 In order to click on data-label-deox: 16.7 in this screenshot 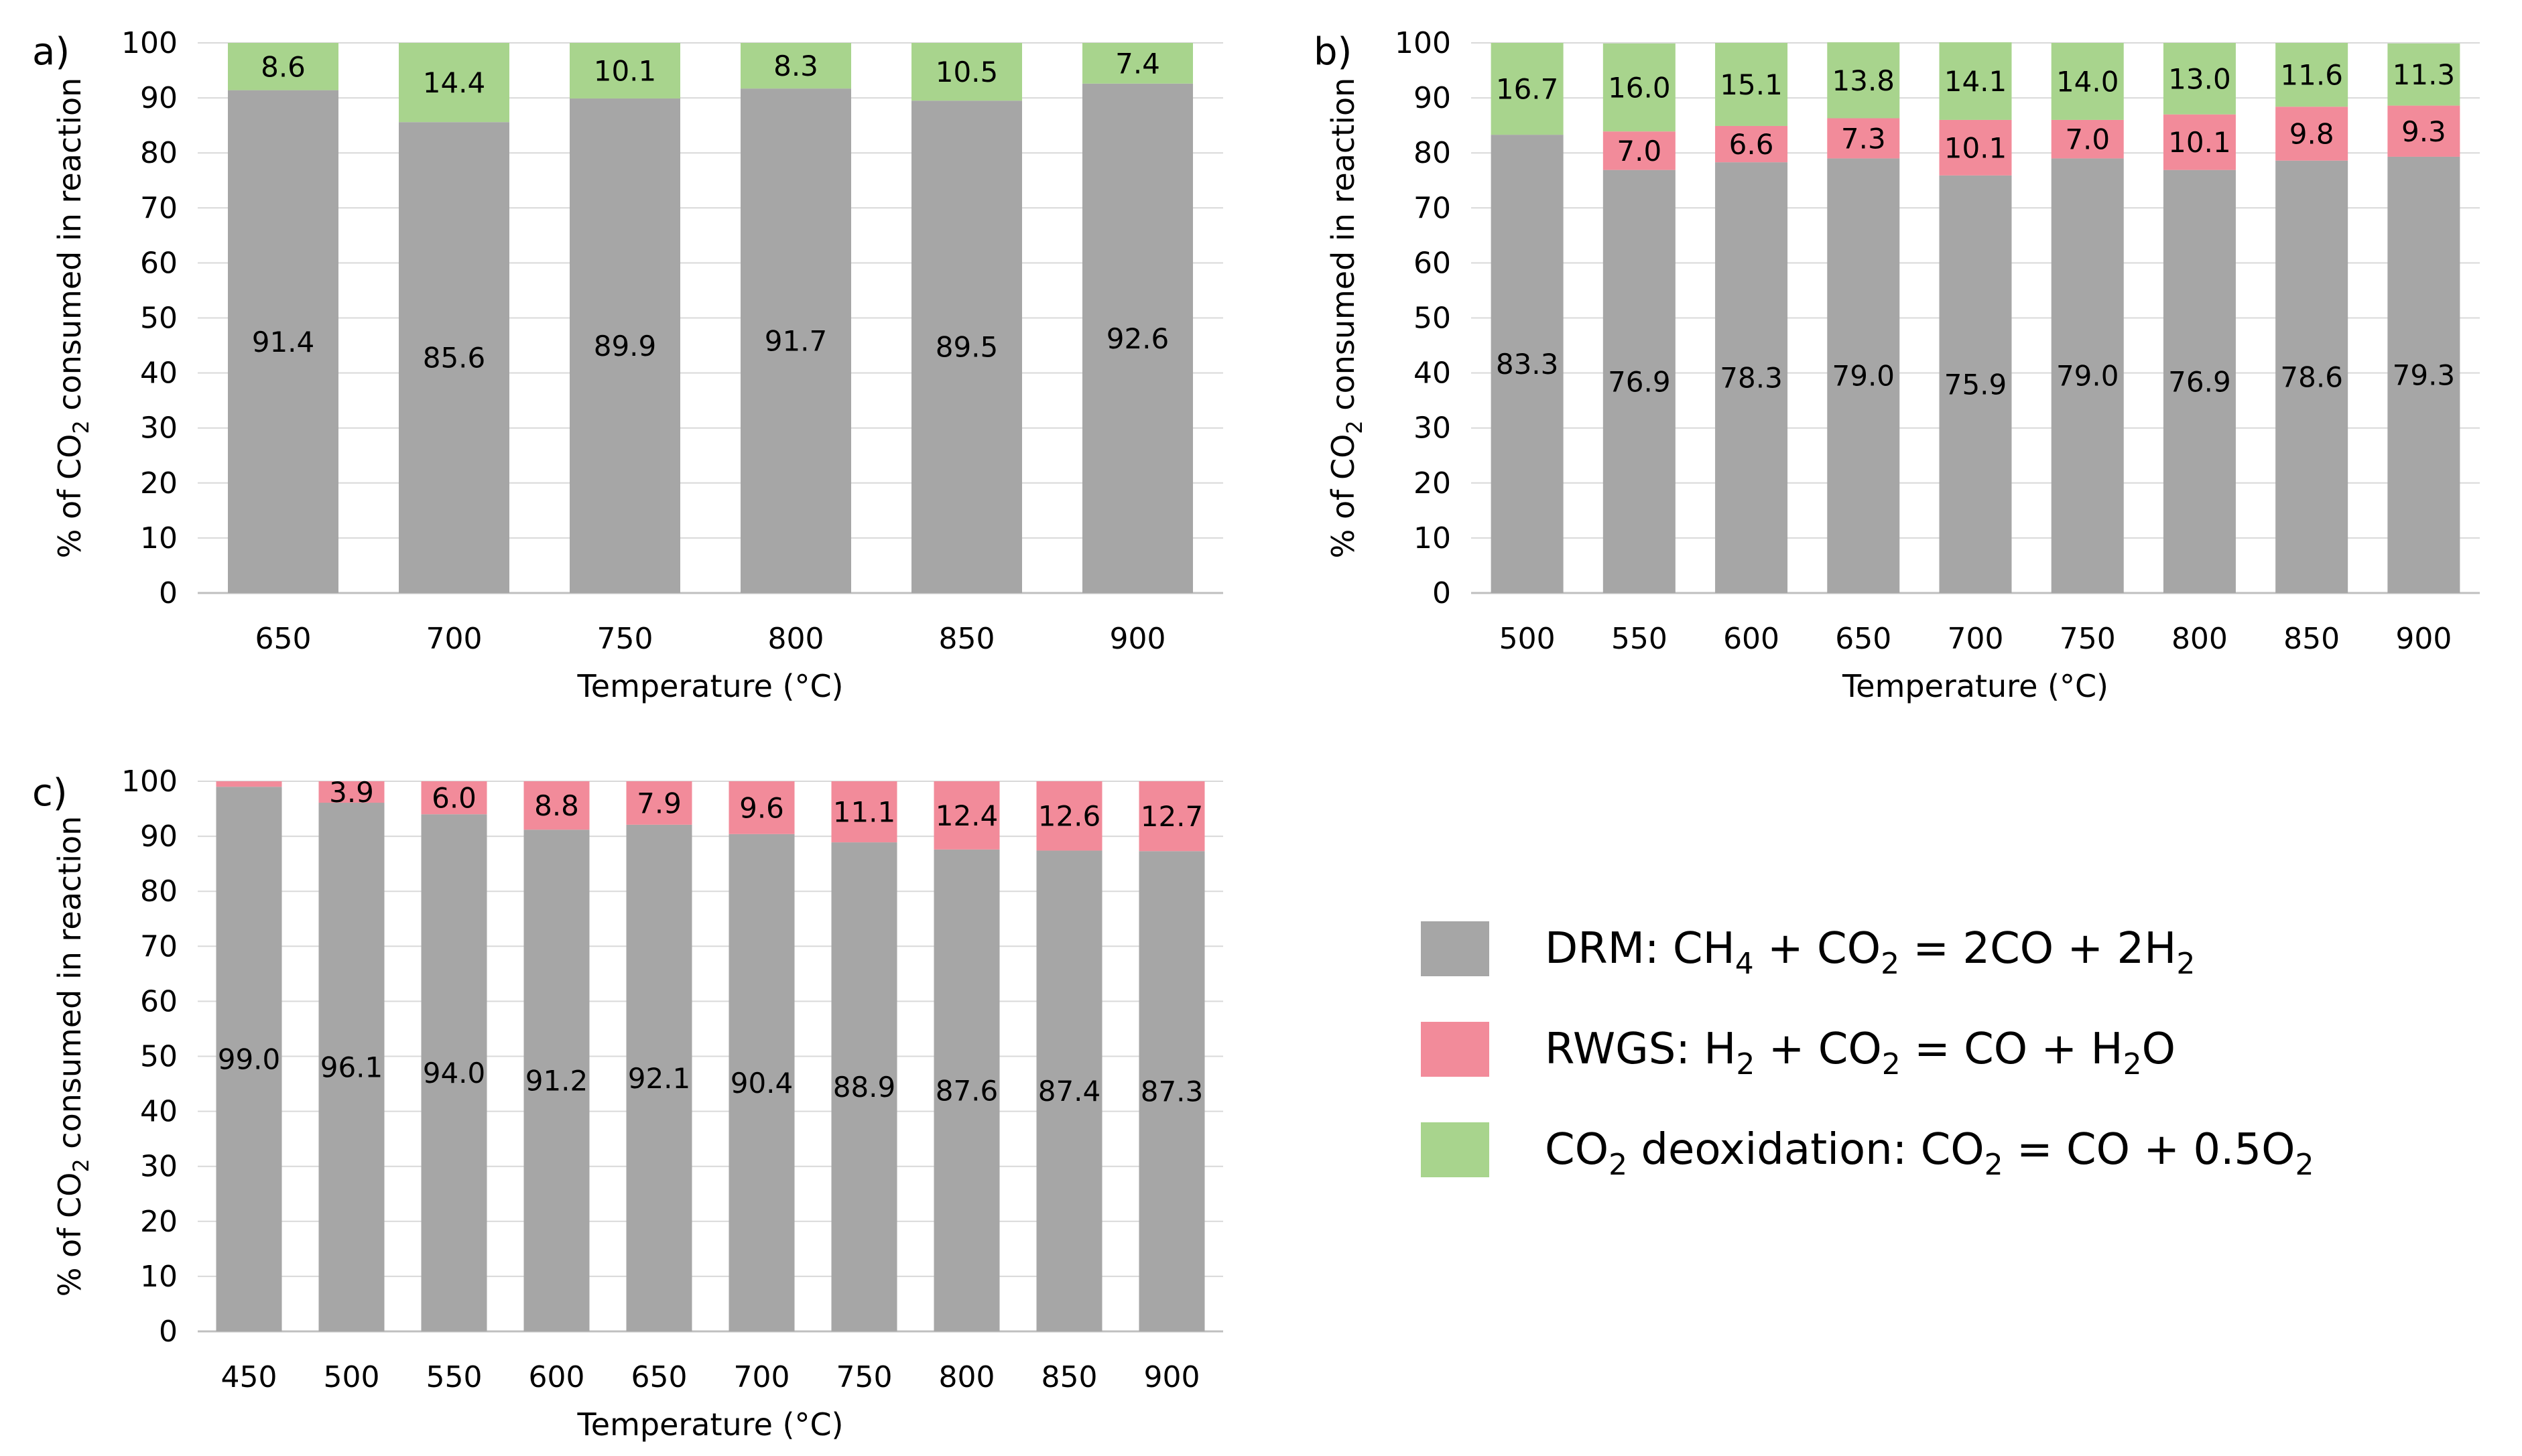, I will do `click(1527, 89)`.